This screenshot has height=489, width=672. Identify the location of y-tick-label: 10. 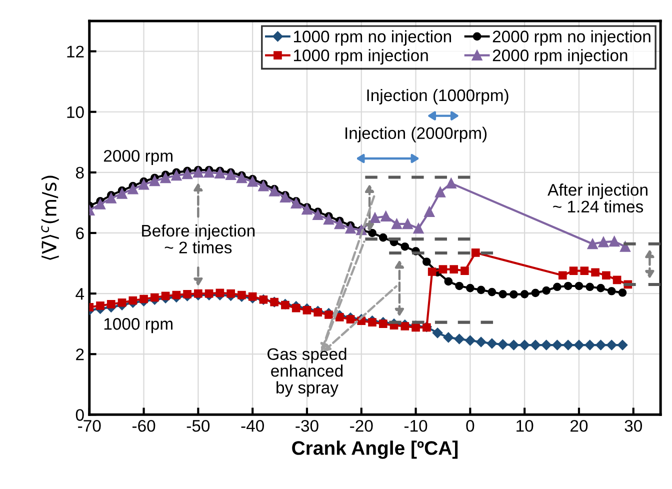
(75, 112).